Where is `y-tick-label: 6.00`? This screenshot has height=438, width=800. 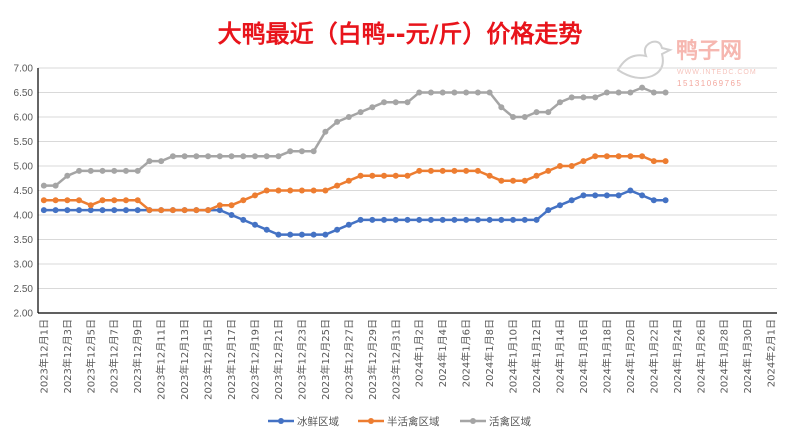
y-tick-label: 6.00 is located at coordinates (24, 118).